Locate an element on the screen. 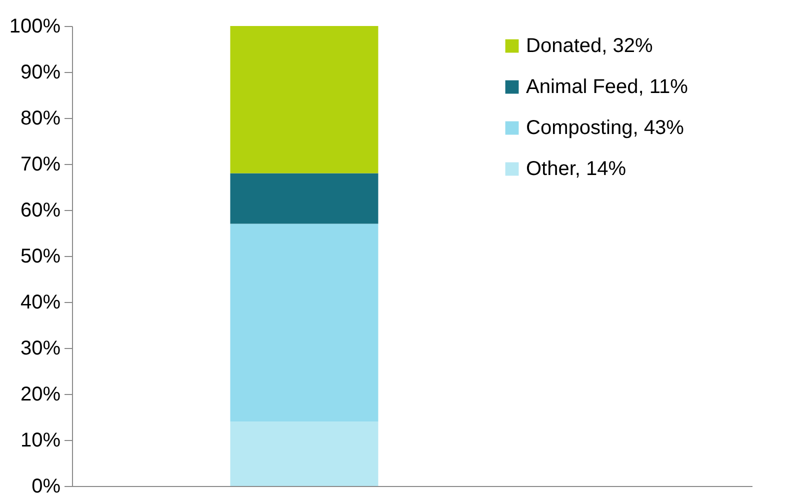 The width and height of the screenshot is (786, 497). y-tick-label: 90% is located at coordinates (40, 73).